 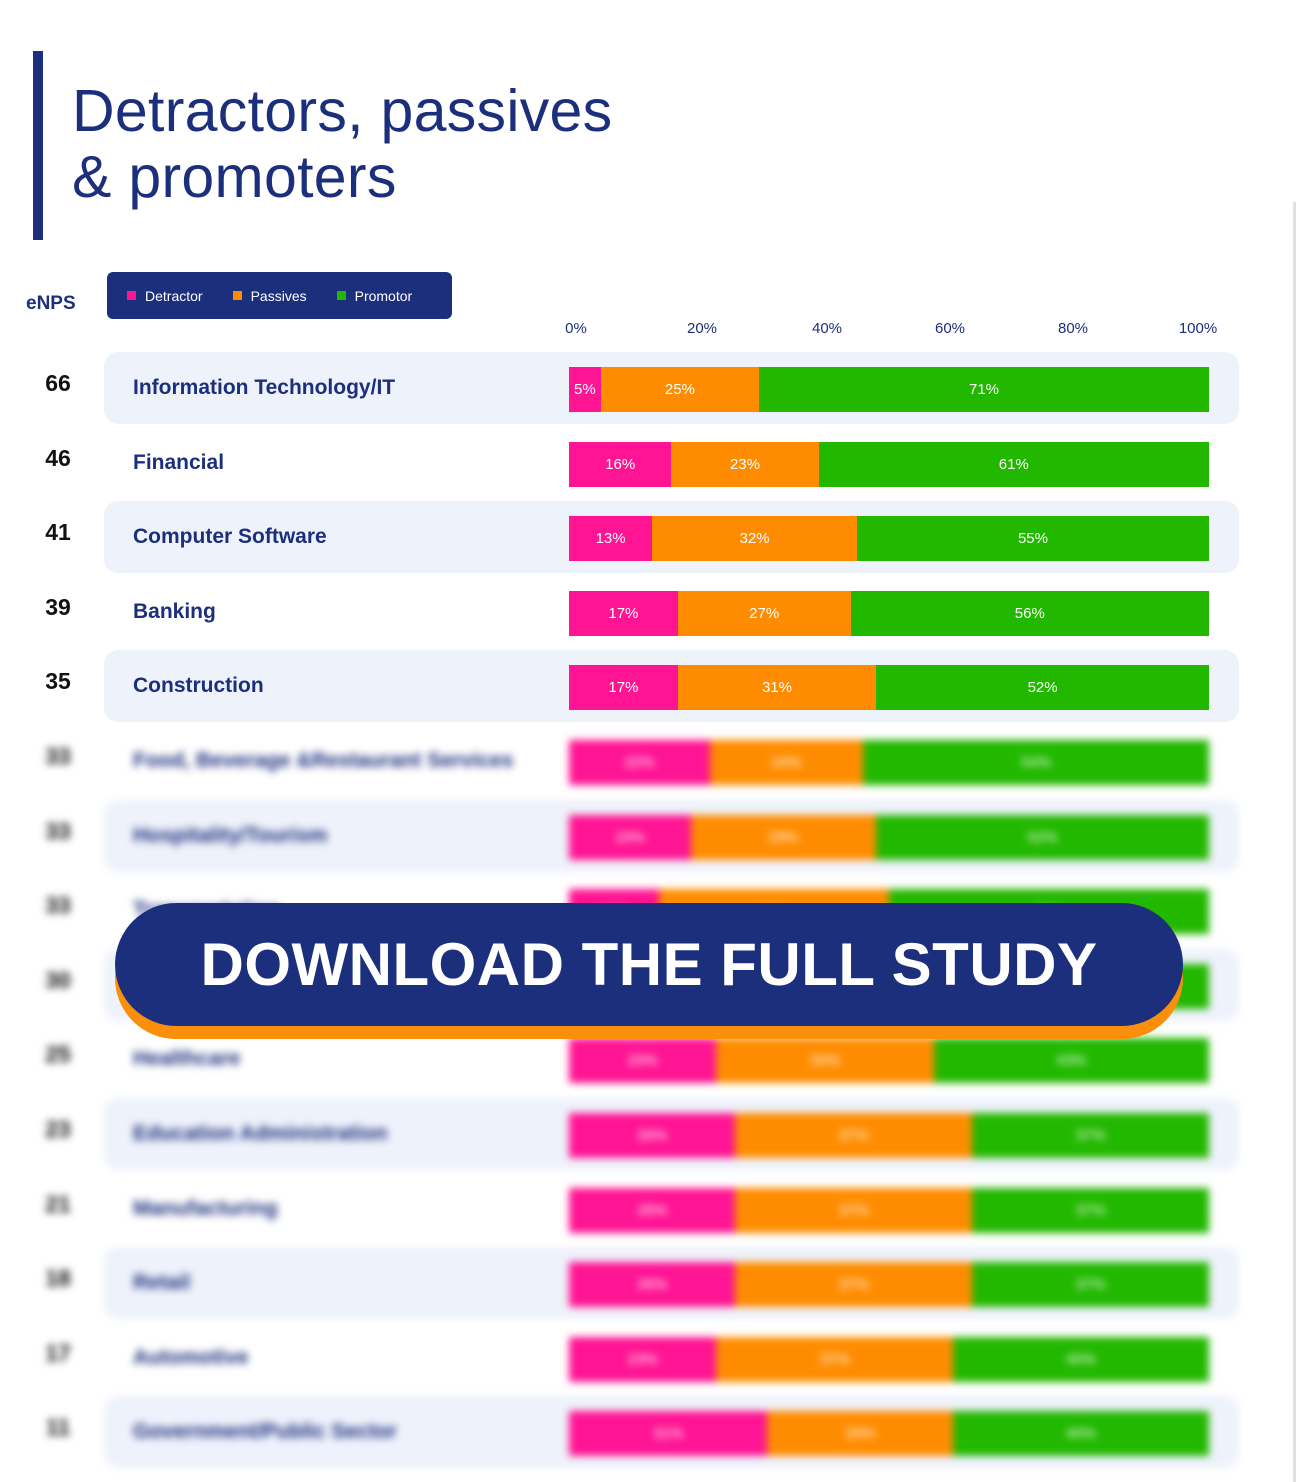 I want to click on chart-row: 23 Education Administration 26% 37% 37%, so click(x=648, y=1134).